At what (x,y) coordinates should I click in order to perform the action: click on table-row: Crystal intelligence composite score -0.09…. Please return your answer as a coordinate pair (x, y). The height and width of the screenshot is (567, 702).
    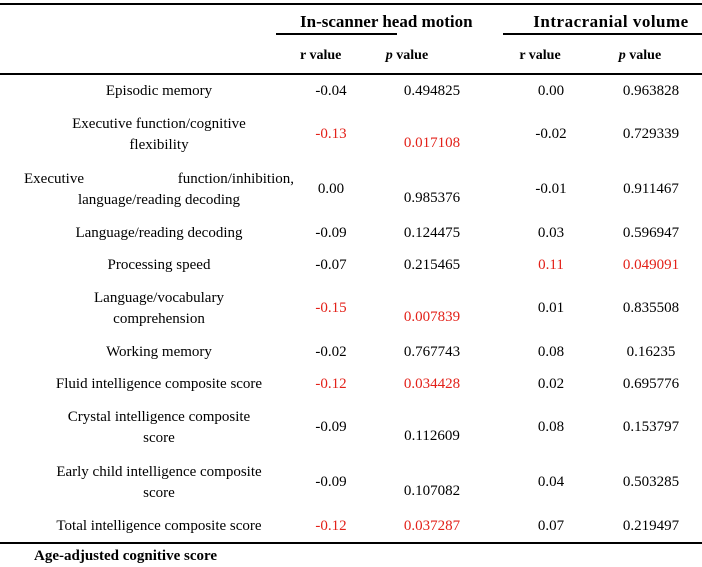
    Looking at the image, I should click on (351, 427).